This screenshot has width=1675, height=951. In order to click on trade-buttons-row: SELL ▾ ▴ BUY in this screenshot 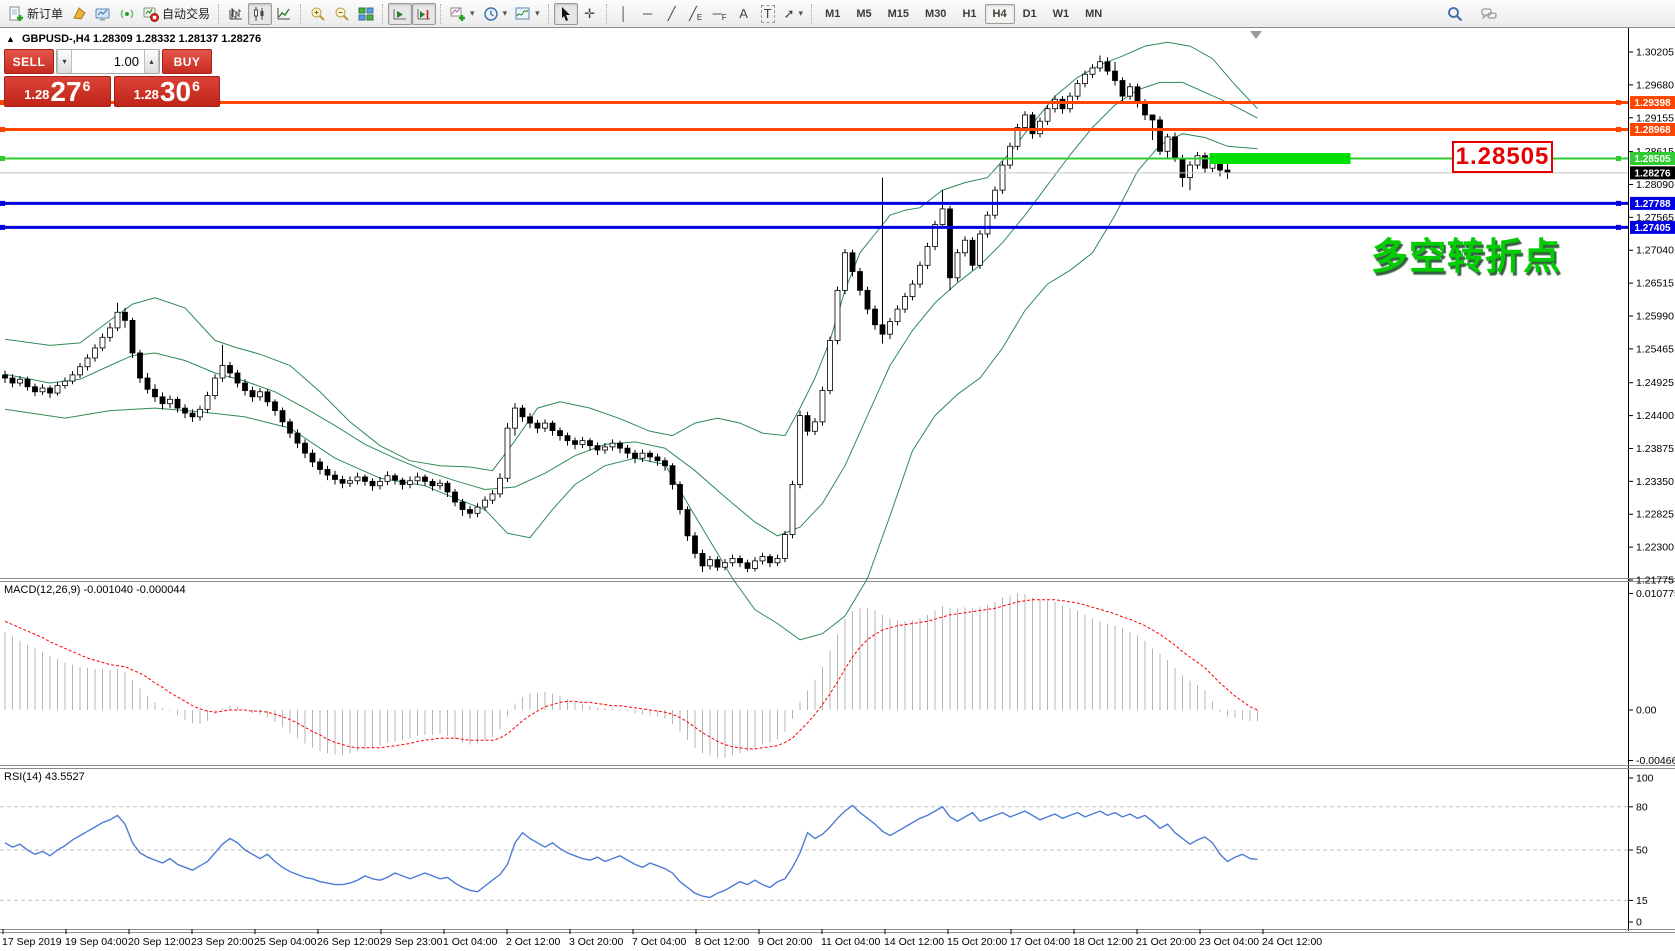, I will do `click(112, 61)`.